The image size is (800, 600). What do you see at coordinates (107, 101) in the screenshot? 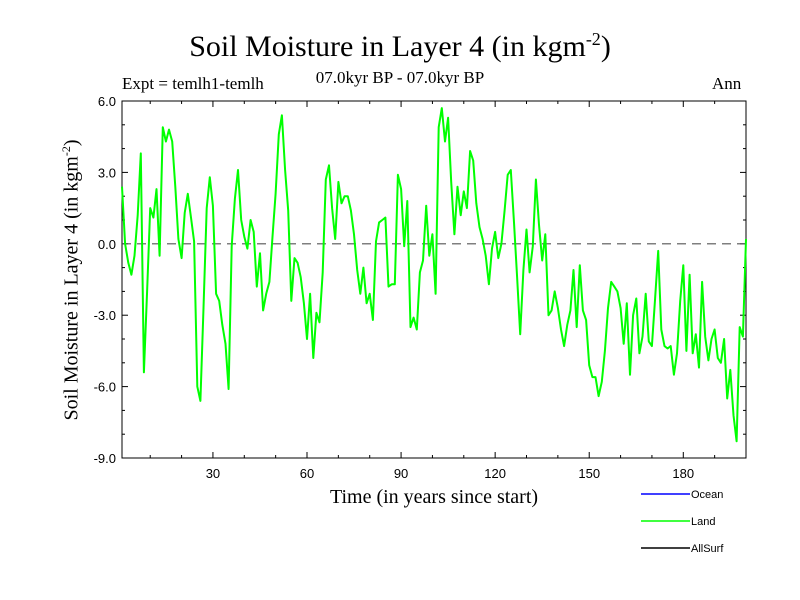
I see `y-tick-label: 6.0` at bounding box center [107, 101].